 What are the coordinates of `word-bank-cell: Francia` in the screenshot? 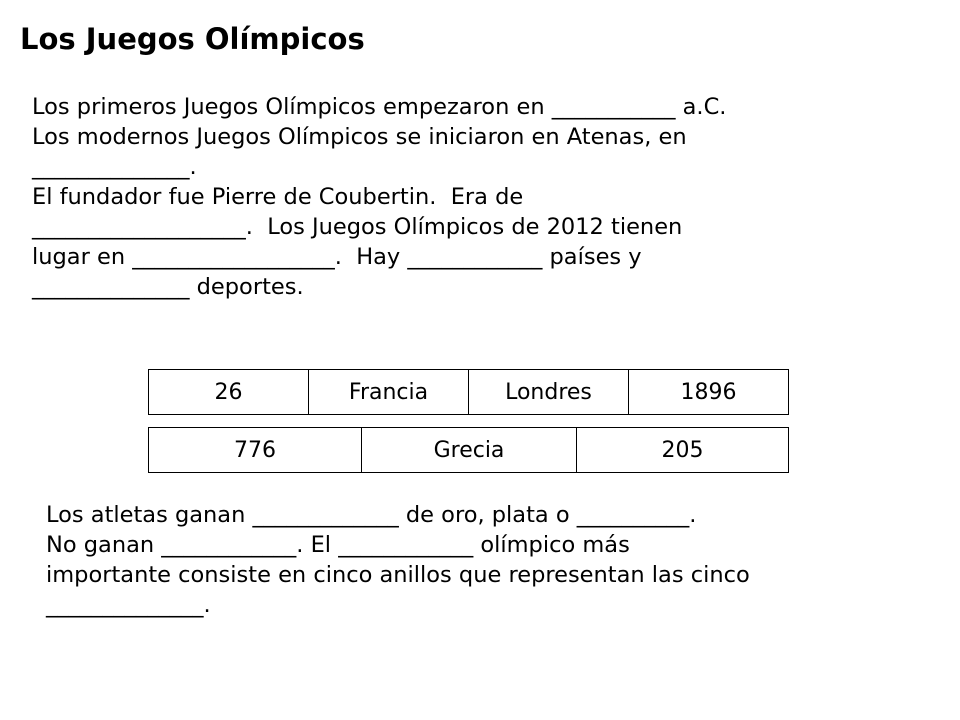 It's located at (388, 392).